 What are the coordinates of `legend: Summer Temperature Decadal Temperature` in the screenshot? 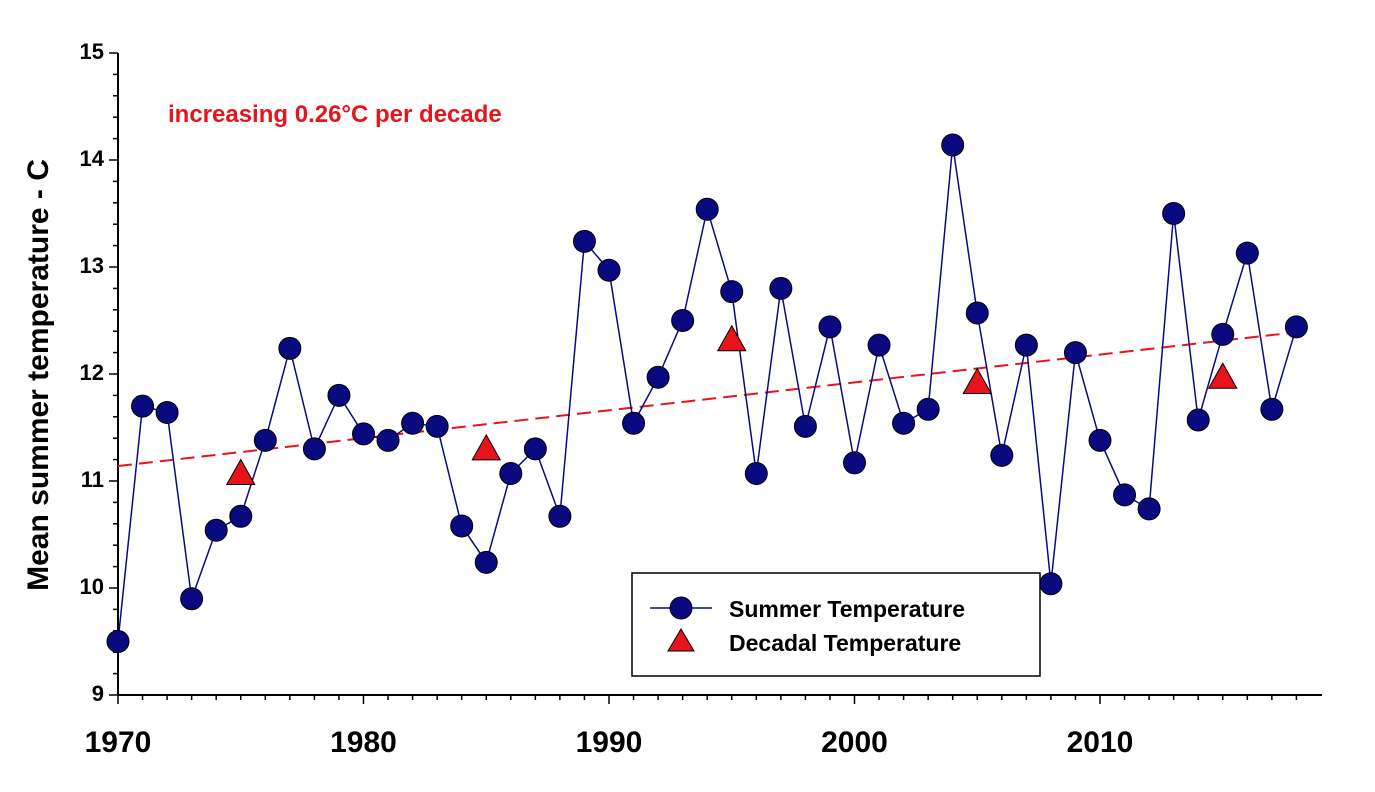 It's located at (836, 624).